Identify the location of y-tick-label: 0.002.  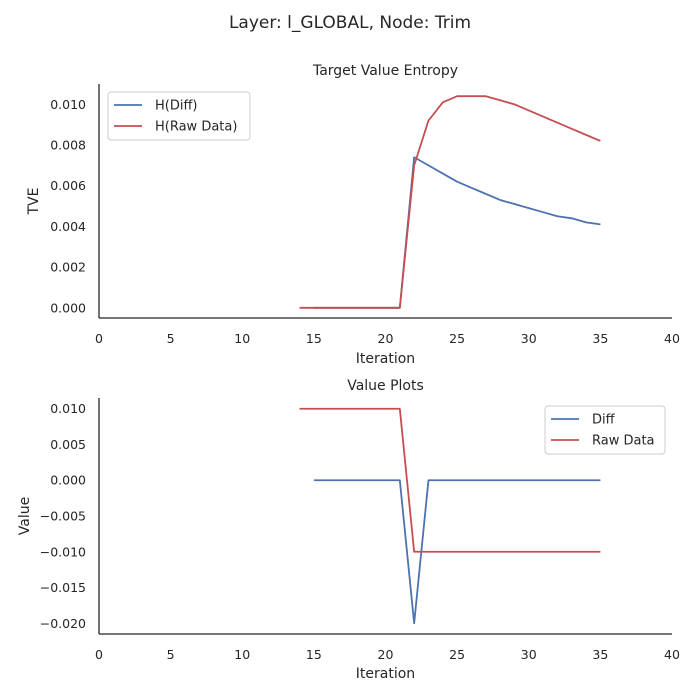
(68, 267).